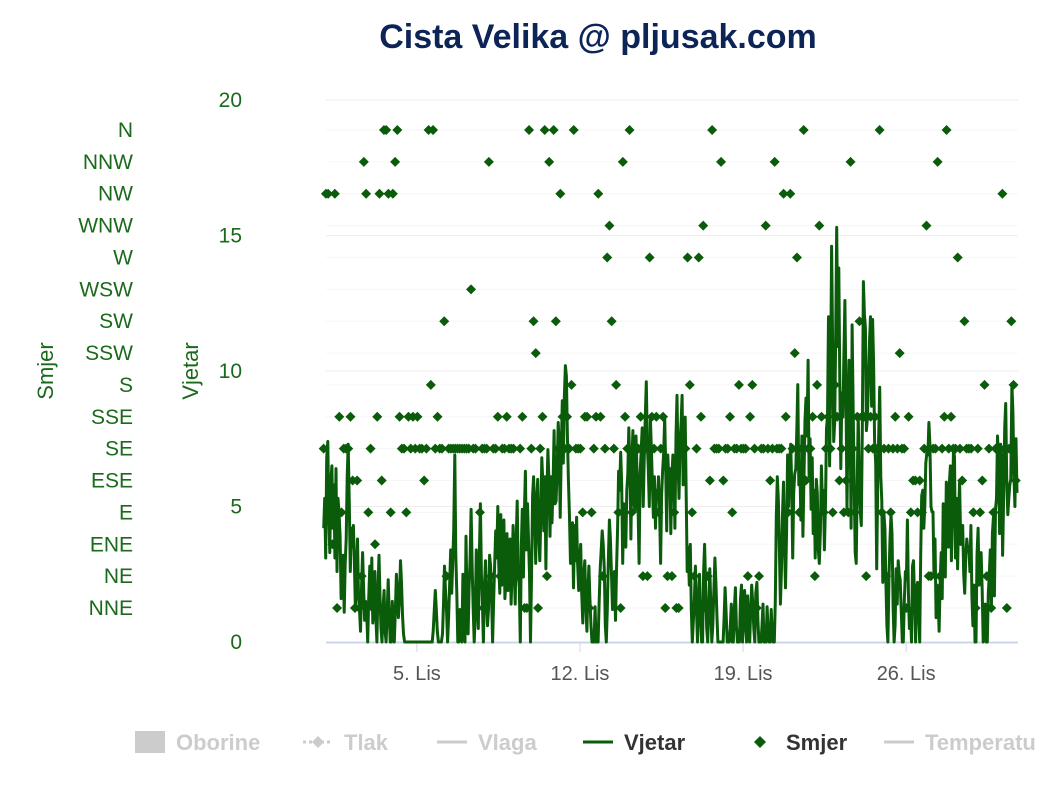 Image resolution: width=1045 pixels, height=800 pixels. I want to click on legend-label: Temperatu, so click(980, 742).